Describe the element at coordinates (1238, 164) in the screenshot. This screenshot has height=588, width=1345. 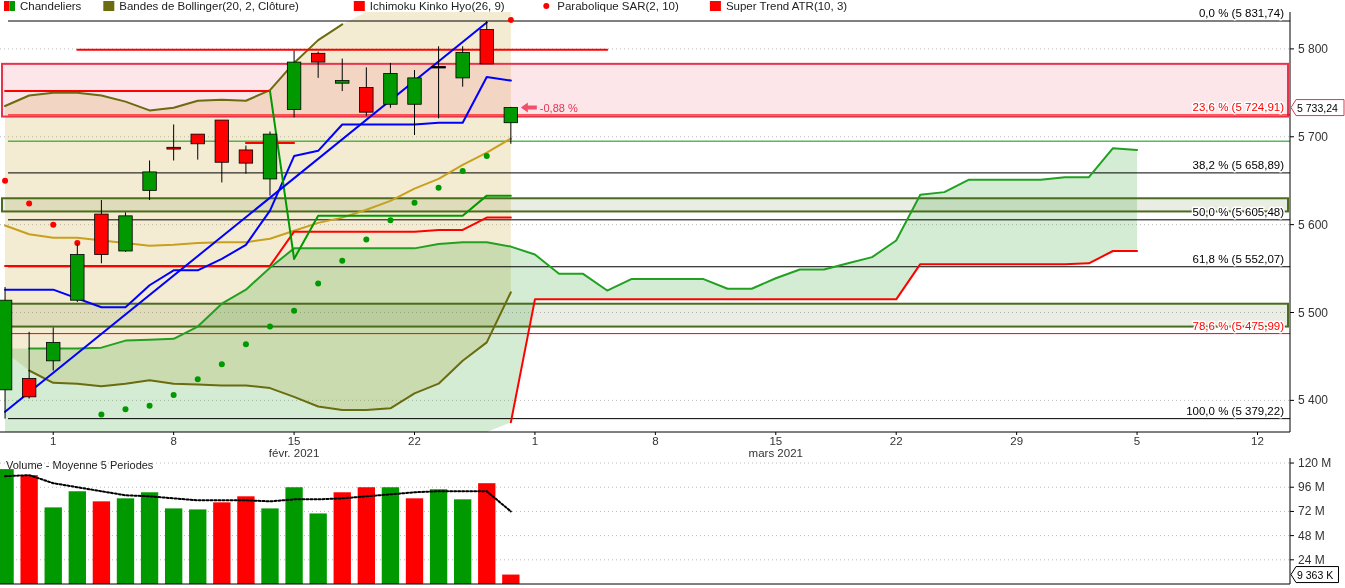
I see `ref-line-label: 38,2 % (5 658,89)` at that location.